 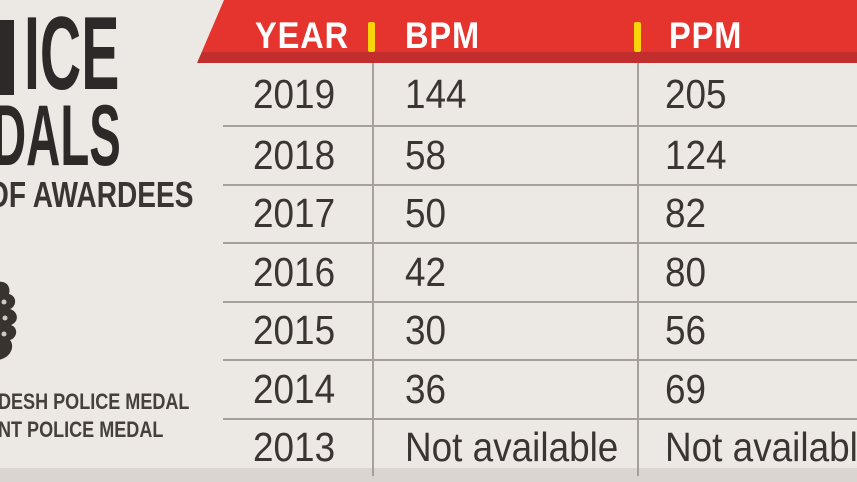 What do you see at coordinates (504, 94) in the screenshot?
I see `bpm-cell: 144` at bounding box center [504, 94].